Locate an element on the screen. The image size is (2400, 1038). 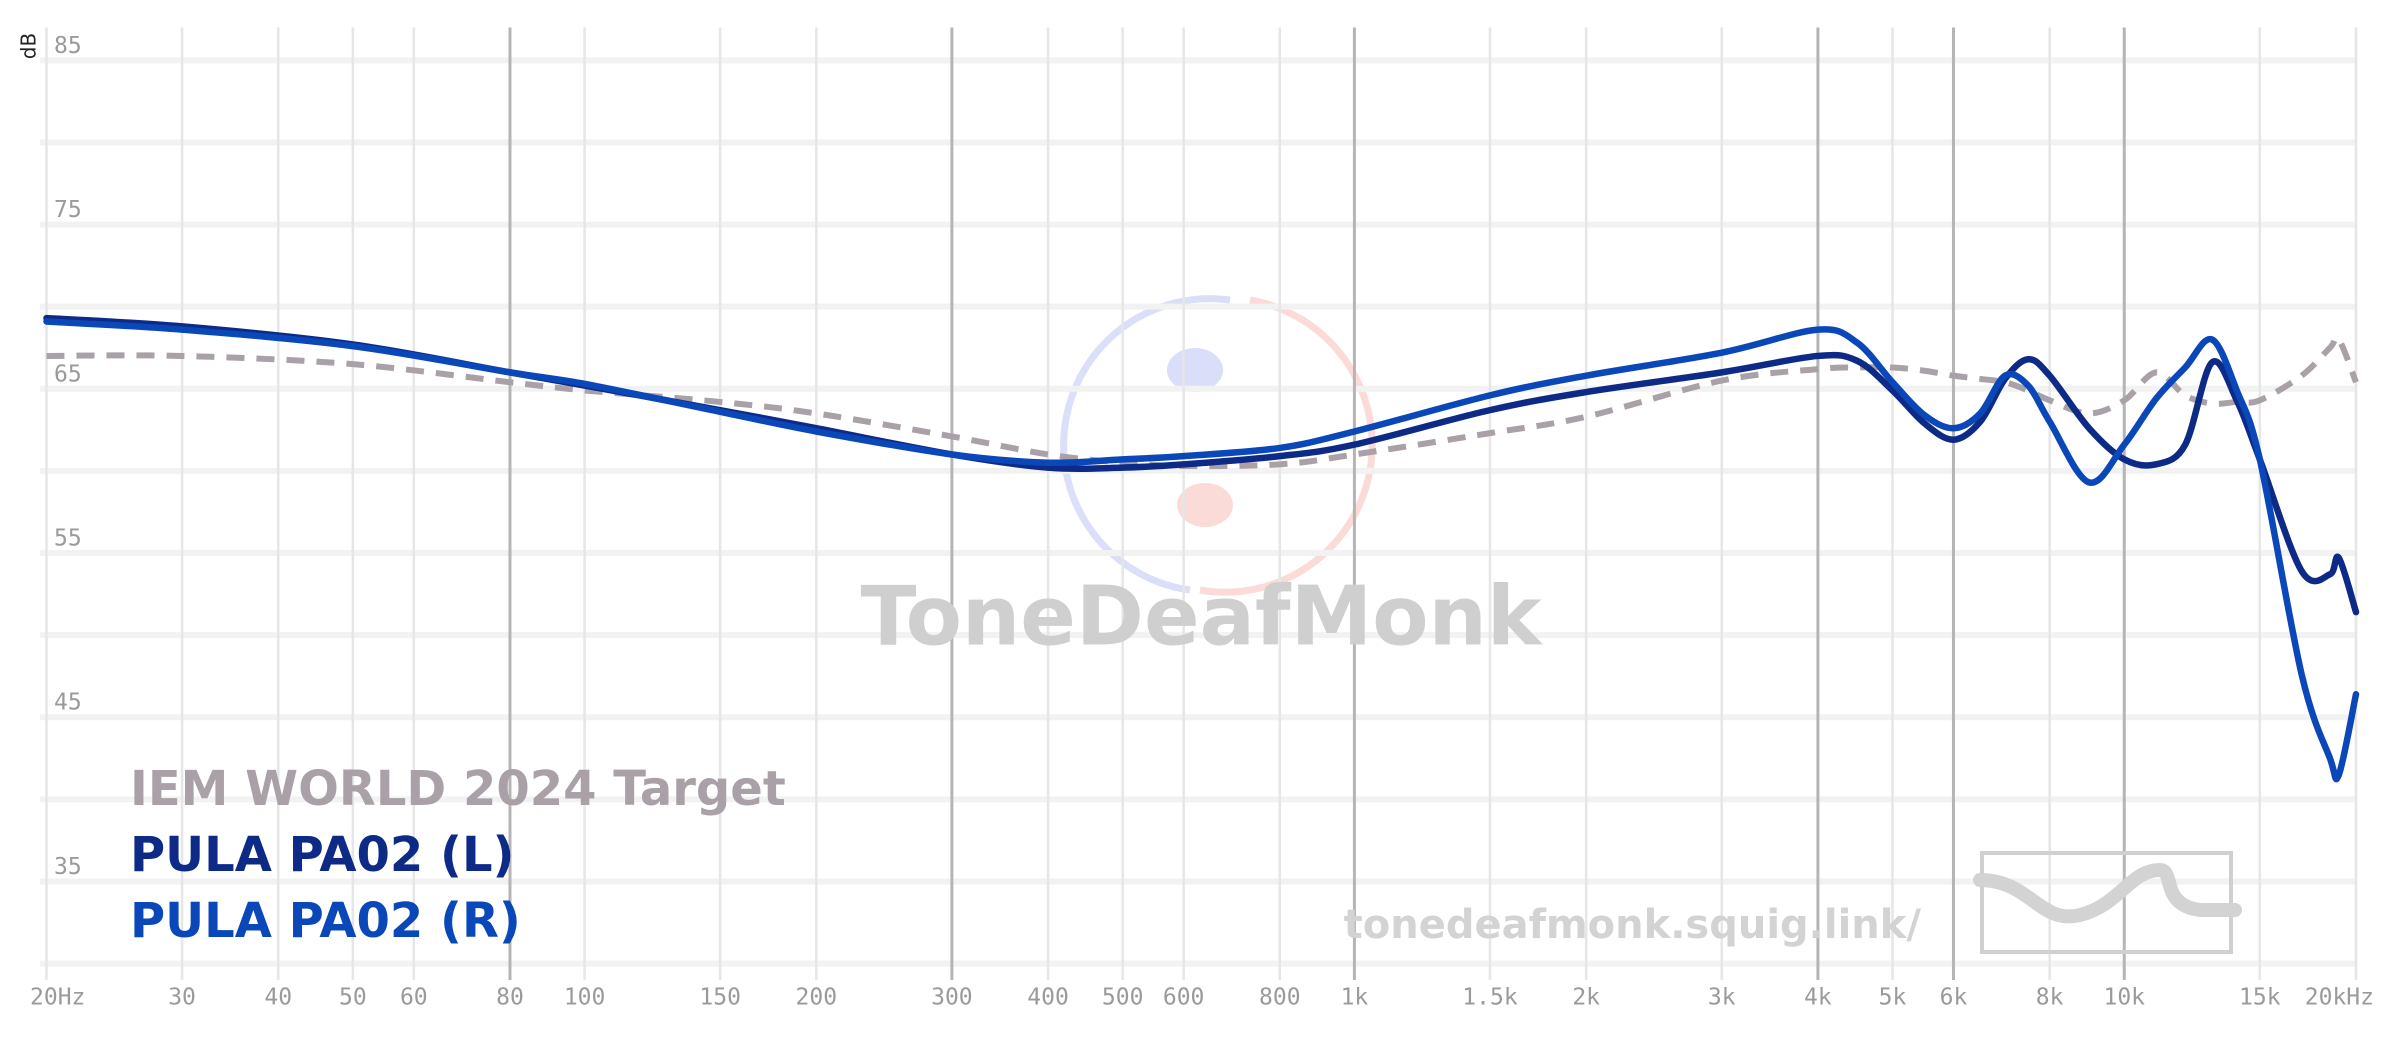
legend-label: PULA PA02 (R) is located at coordinates (325, 921).